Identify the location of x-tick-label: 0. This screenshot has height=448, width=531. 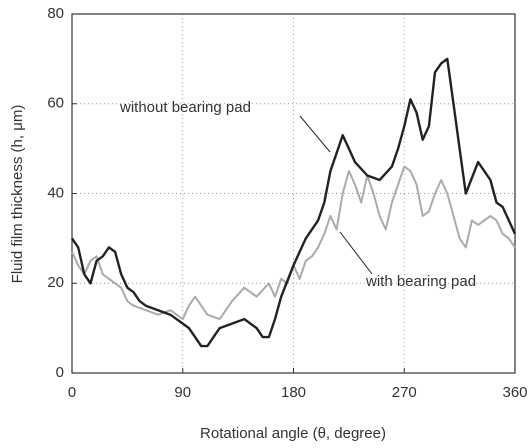
(72, 392).